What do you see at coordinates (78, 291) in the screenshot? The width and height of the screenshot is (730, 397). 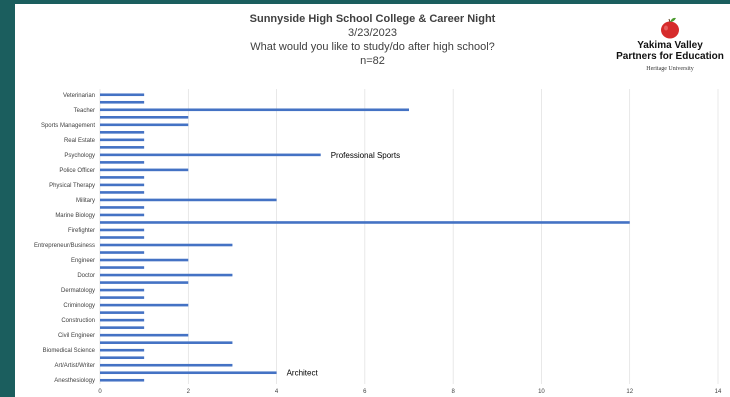 I see `category-label: Dermatology` at bounding box center [78, 291].